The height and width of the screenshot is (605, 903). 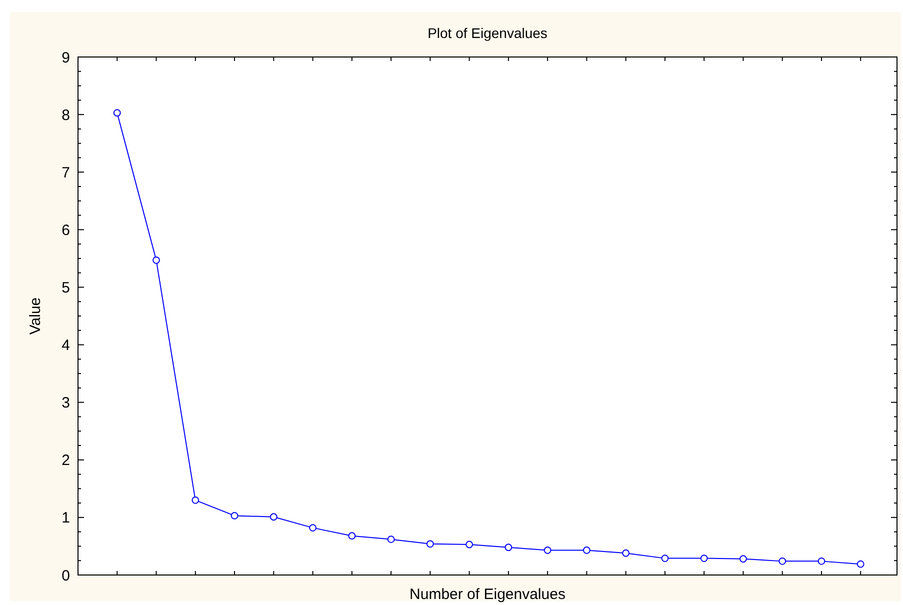 I want to click on y-tick-label: 1, so click(x=66, y=518).